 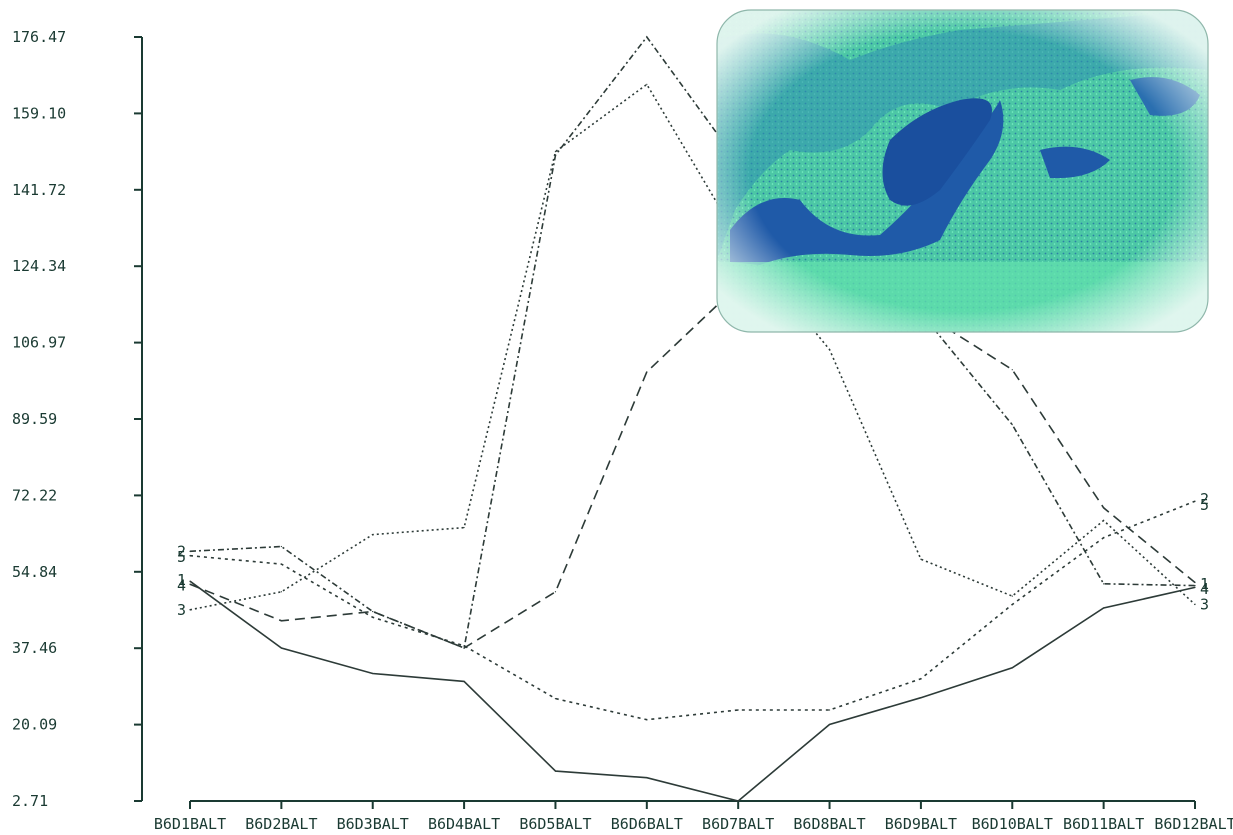 I want to click on series-end-label-left: 2, so click(x=181, y=551).